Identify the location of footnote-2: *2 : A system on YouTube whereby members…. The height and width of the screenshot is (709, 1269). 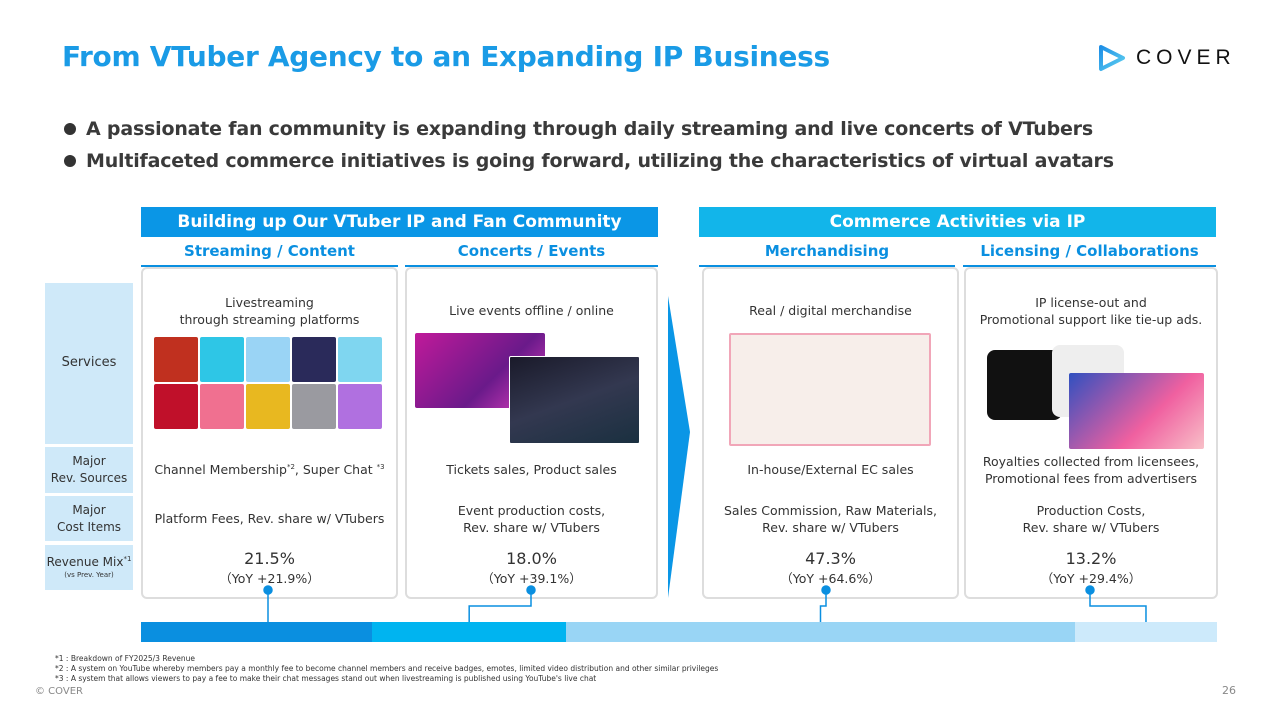
(387, 668).